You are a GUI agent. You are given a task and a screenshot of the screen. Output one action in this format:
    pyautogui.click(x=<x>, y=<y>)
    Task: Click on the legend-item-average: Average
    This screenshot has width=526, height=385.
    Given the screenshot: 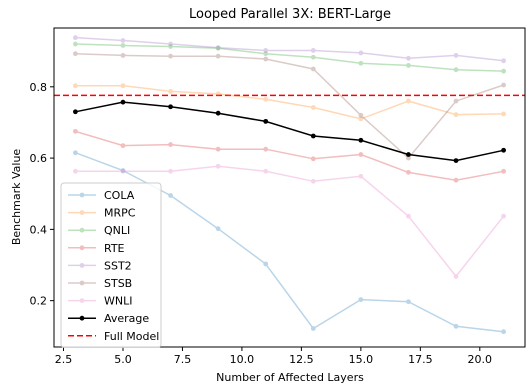 What is the action you would take?
    pyautogui.click(x=108, y=318)
    